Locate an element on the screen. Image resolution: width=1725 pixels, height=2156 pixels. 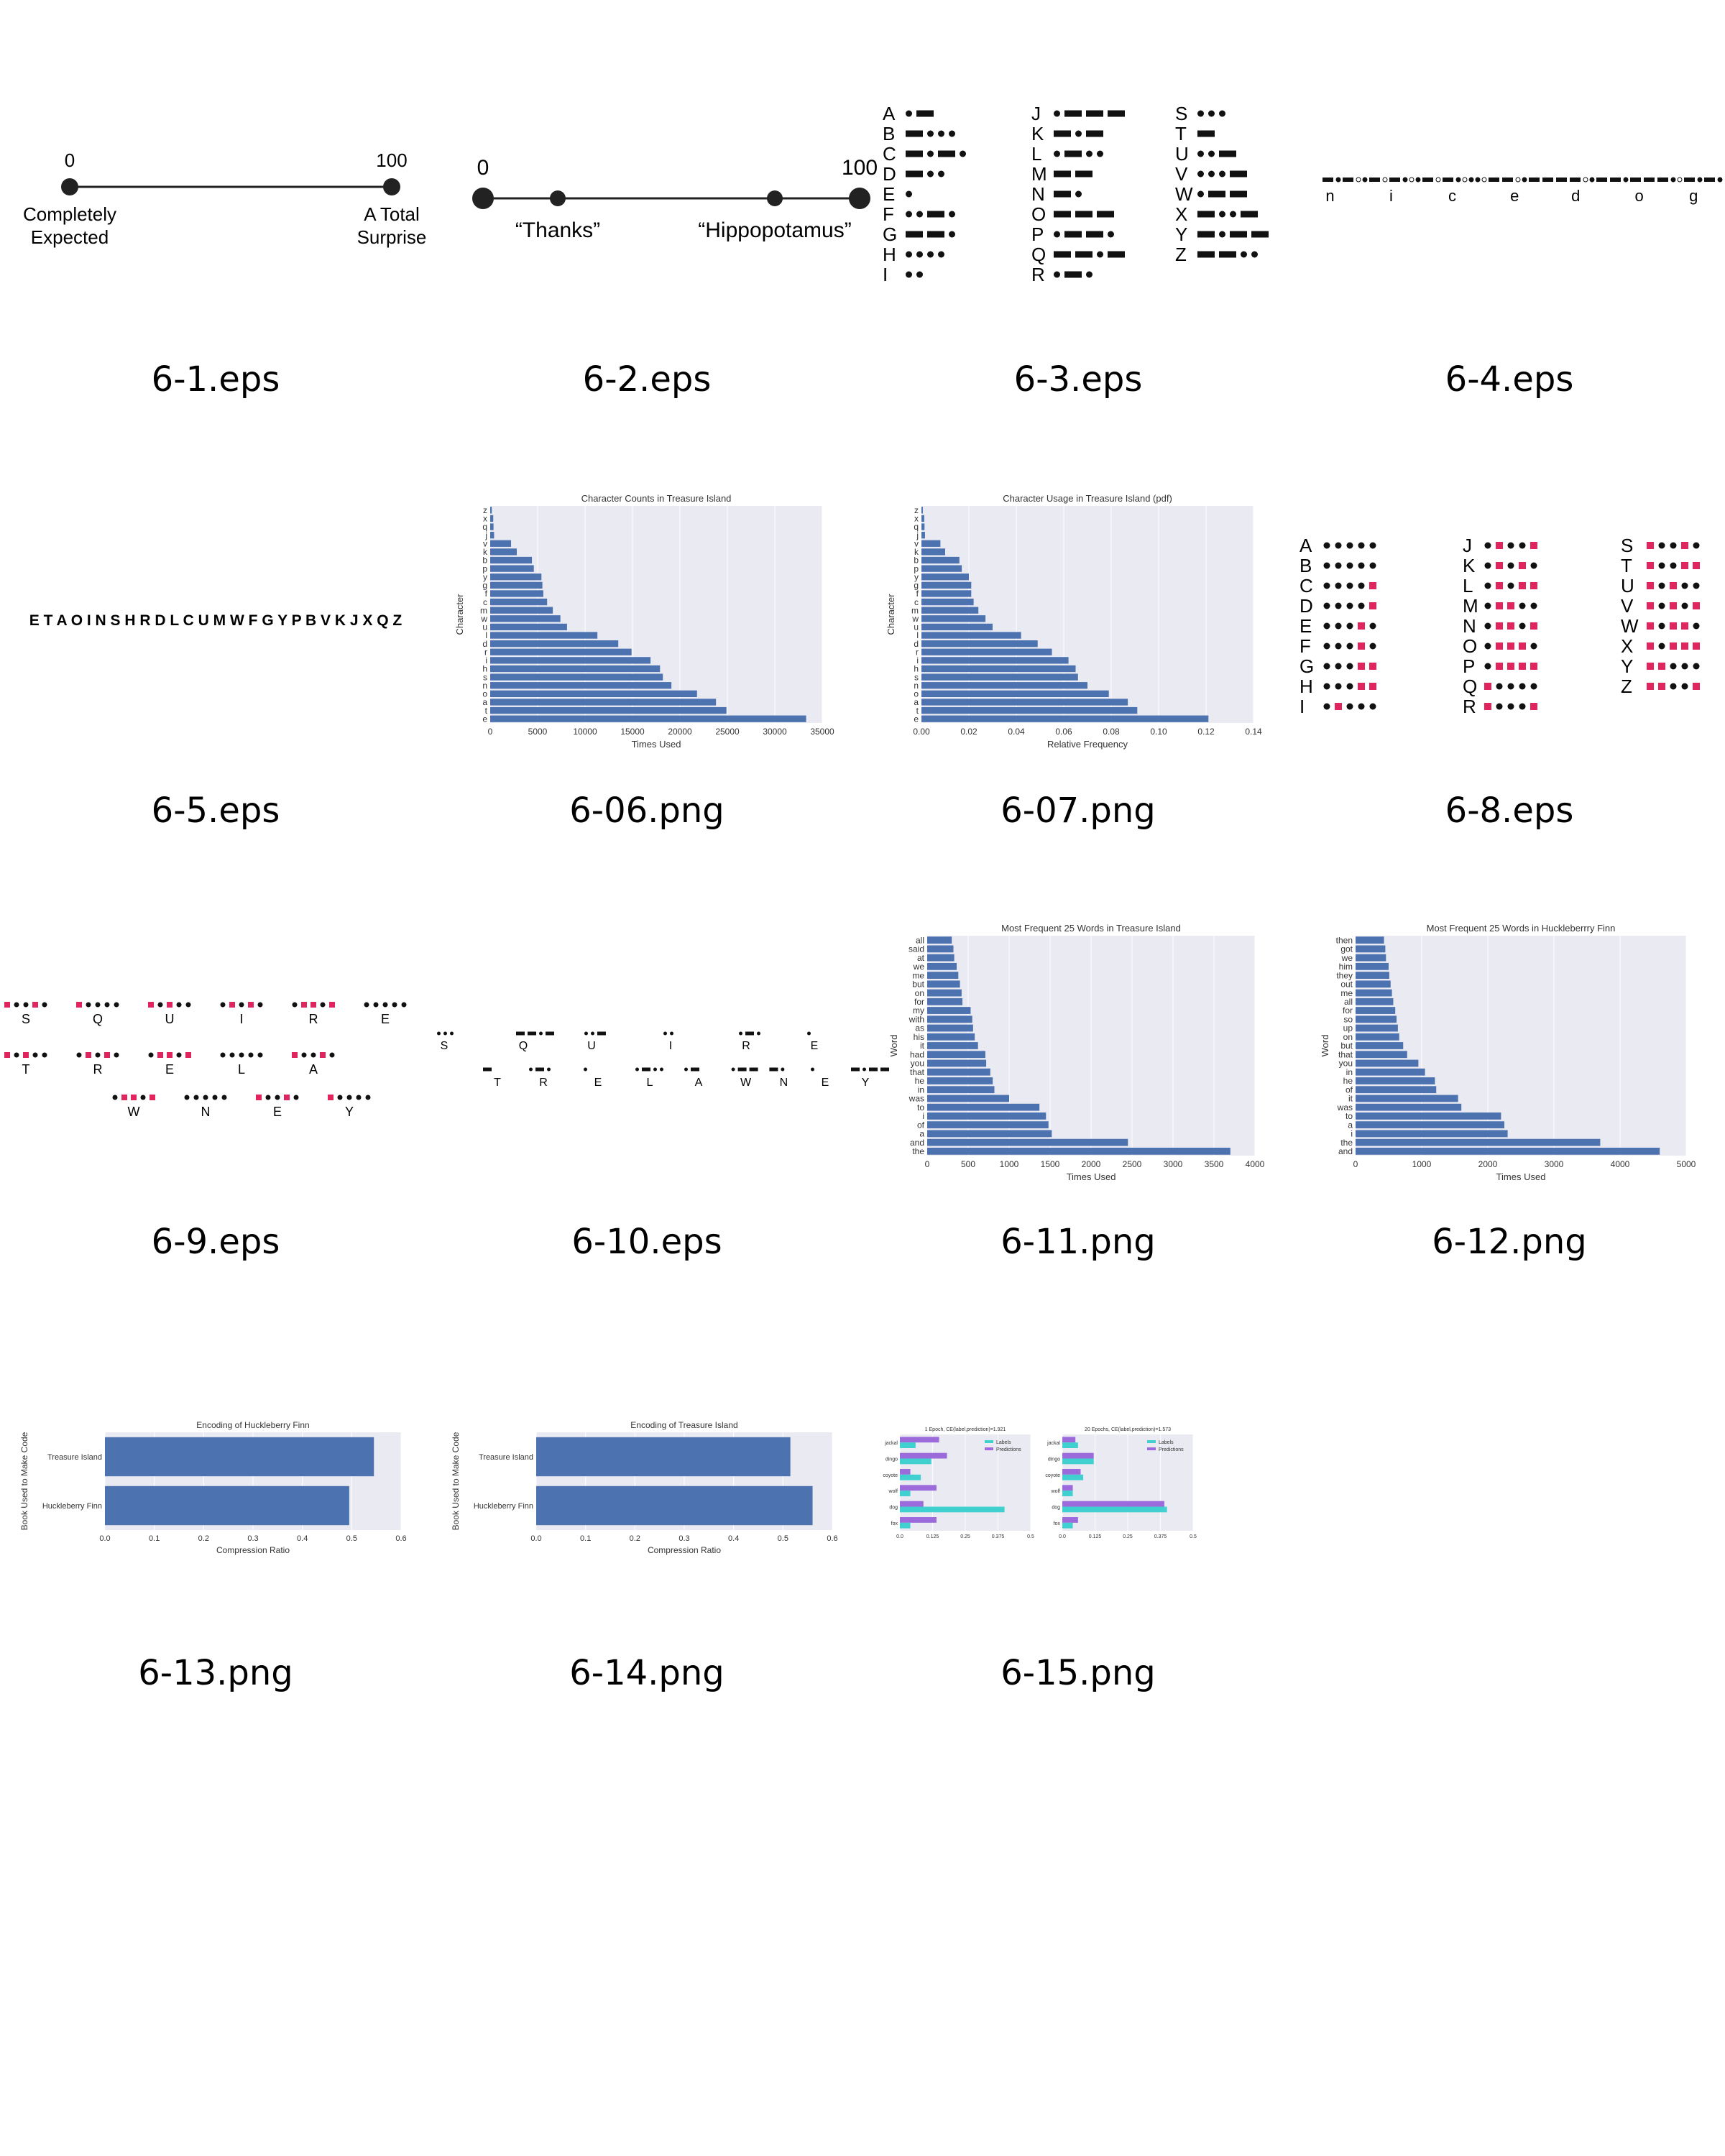
x-tick-label: 0.5 is located at coordinates (1193, 1537).